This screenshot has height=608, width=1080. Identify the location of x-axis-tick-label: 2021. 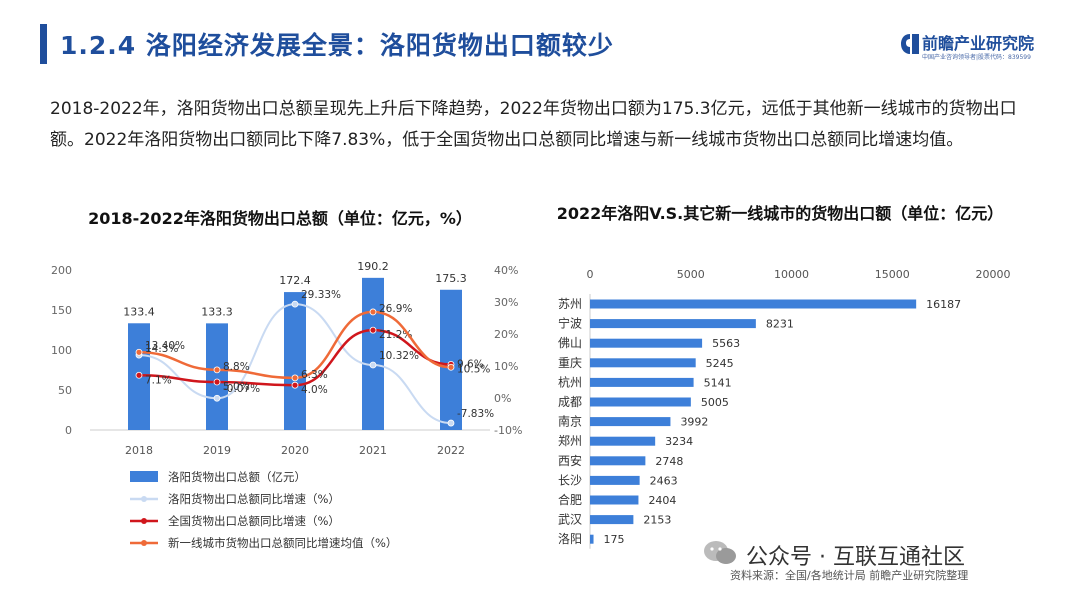
(373, 450).